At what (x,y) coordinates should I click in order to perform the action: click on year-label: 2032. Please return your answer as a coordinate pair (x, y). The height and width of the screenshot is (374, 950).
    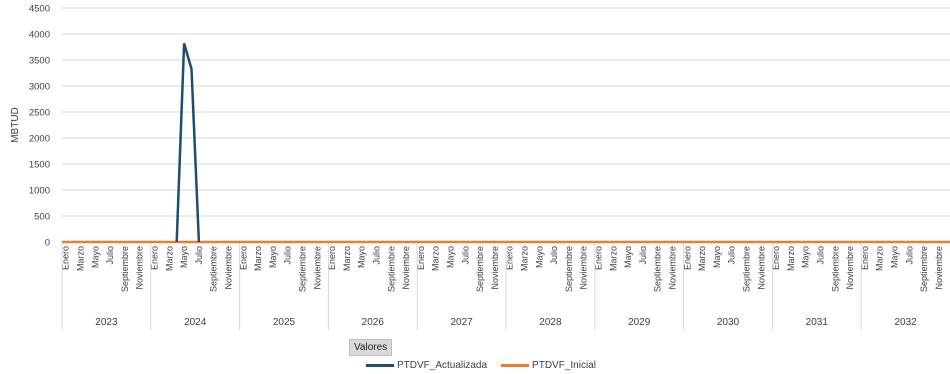
    Looking at the image, I should click on (905, 322).